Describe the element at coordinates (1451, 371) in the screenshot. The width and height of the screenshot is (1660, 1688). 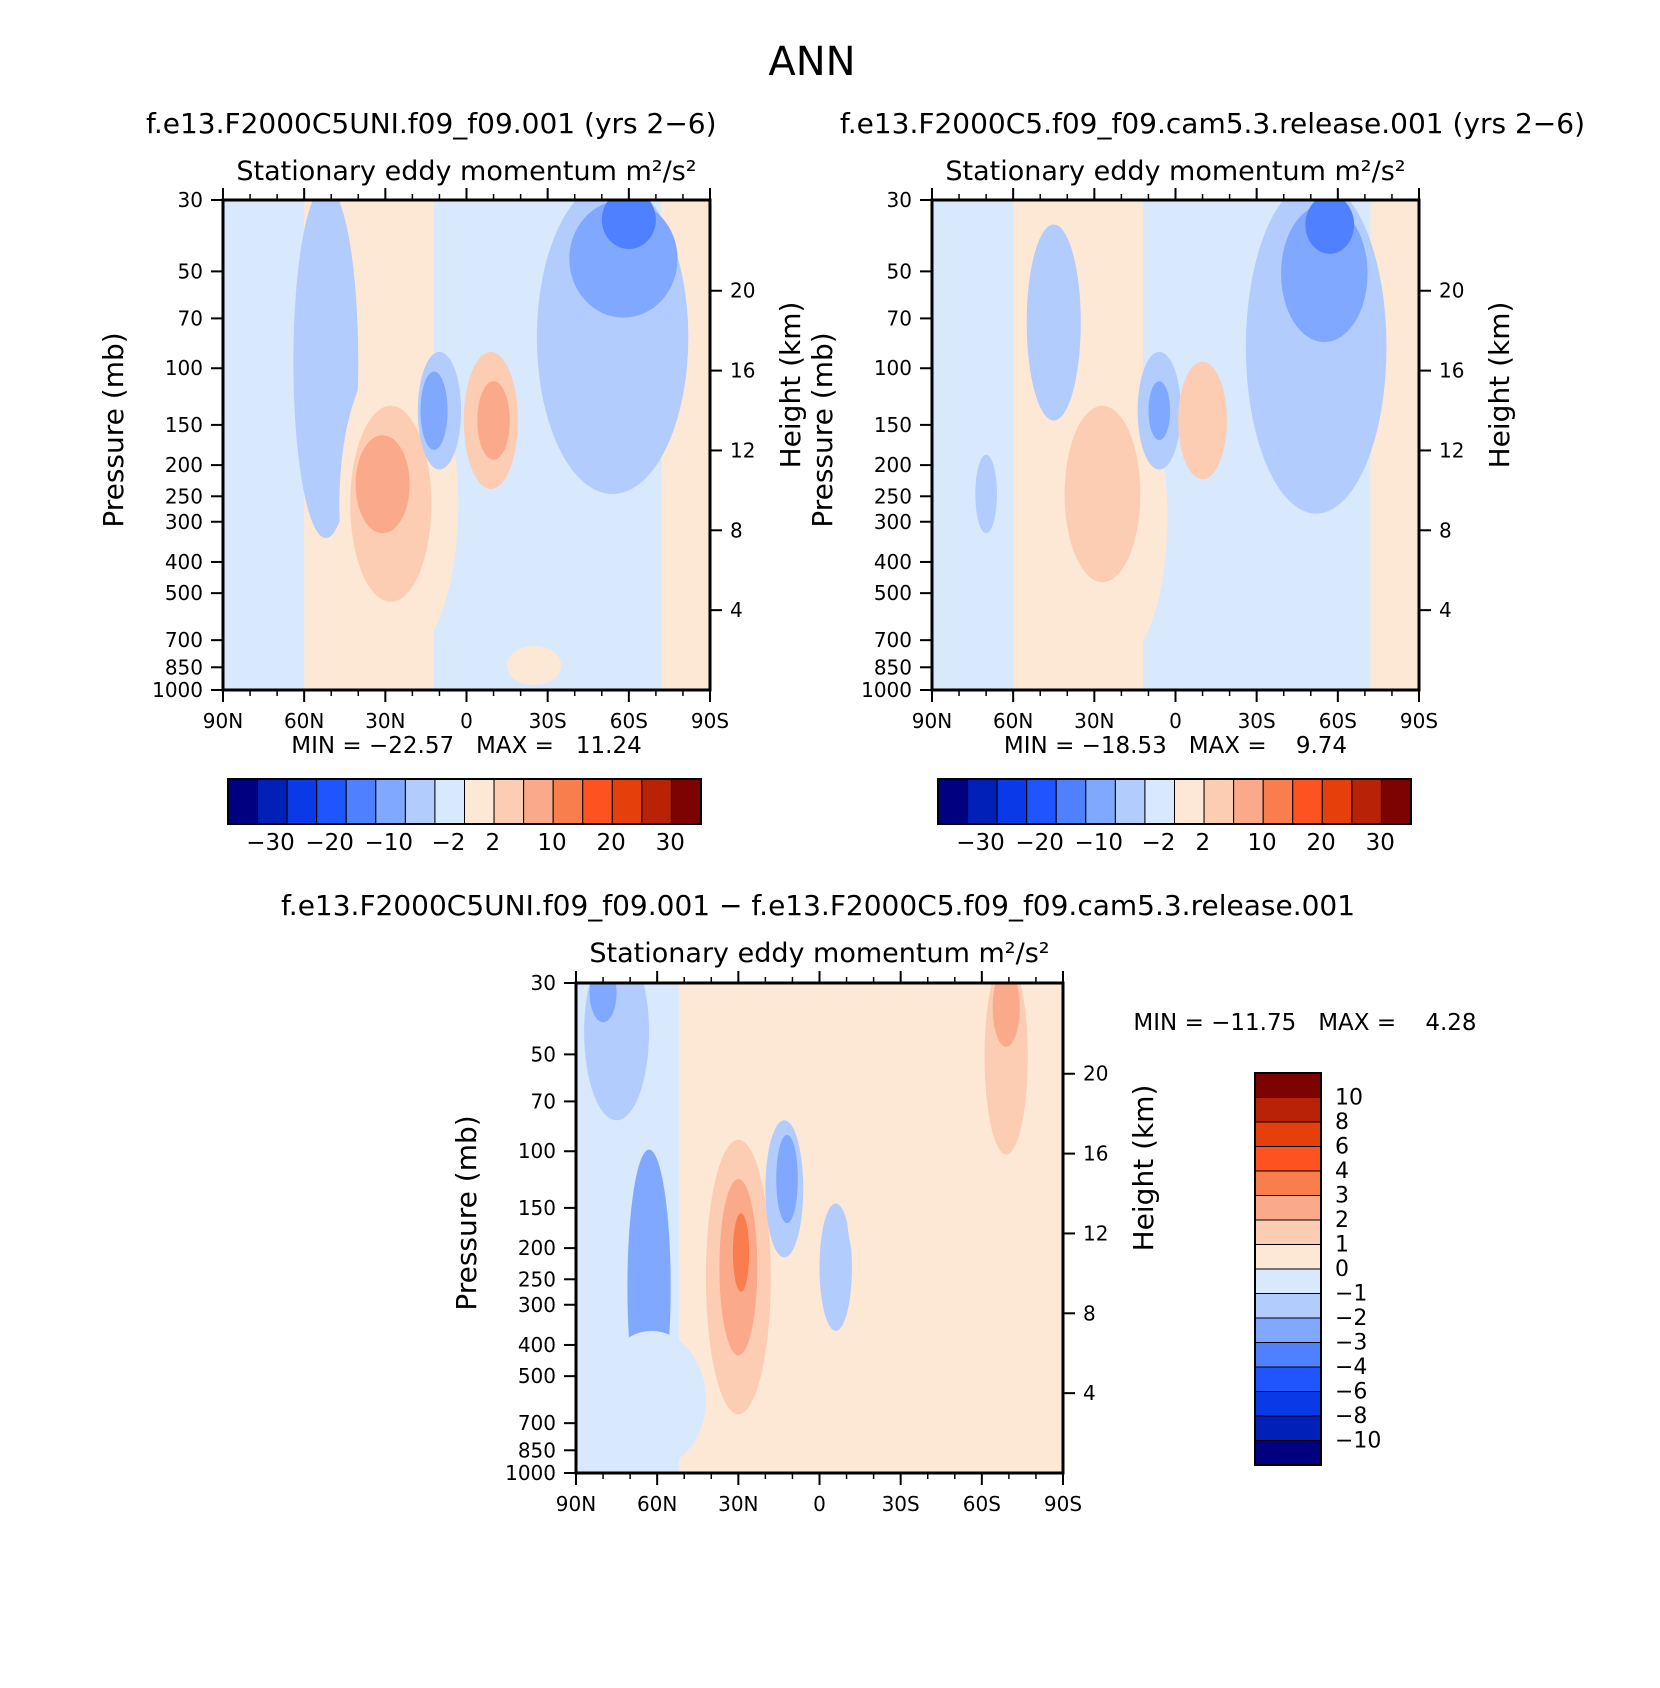
I see `h-tick-label: 16` at that location.